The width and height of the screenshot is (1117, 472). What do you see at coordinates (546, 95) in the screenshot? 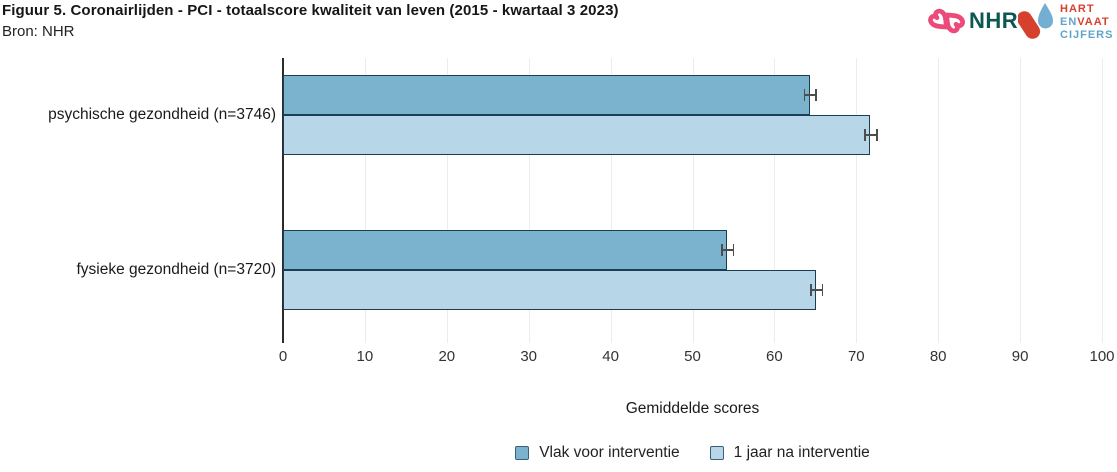
I see `bar-before-cat0` at bounding box center [546, 95].